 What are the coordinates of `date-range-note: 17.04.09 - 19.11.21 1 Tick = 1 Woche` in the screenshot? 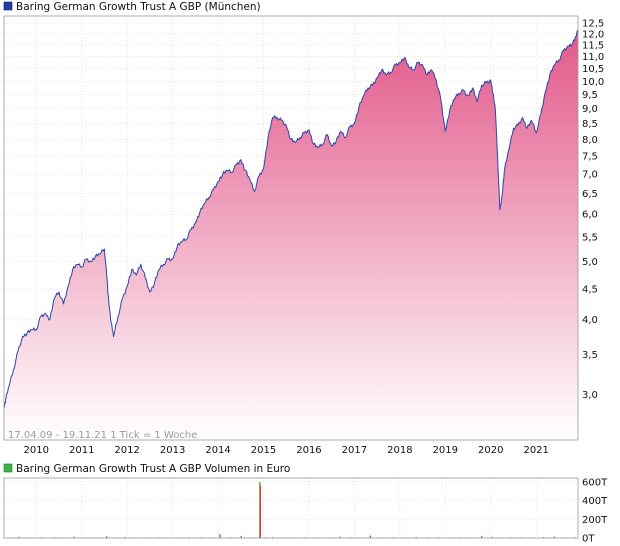 It's located at (102, 435).